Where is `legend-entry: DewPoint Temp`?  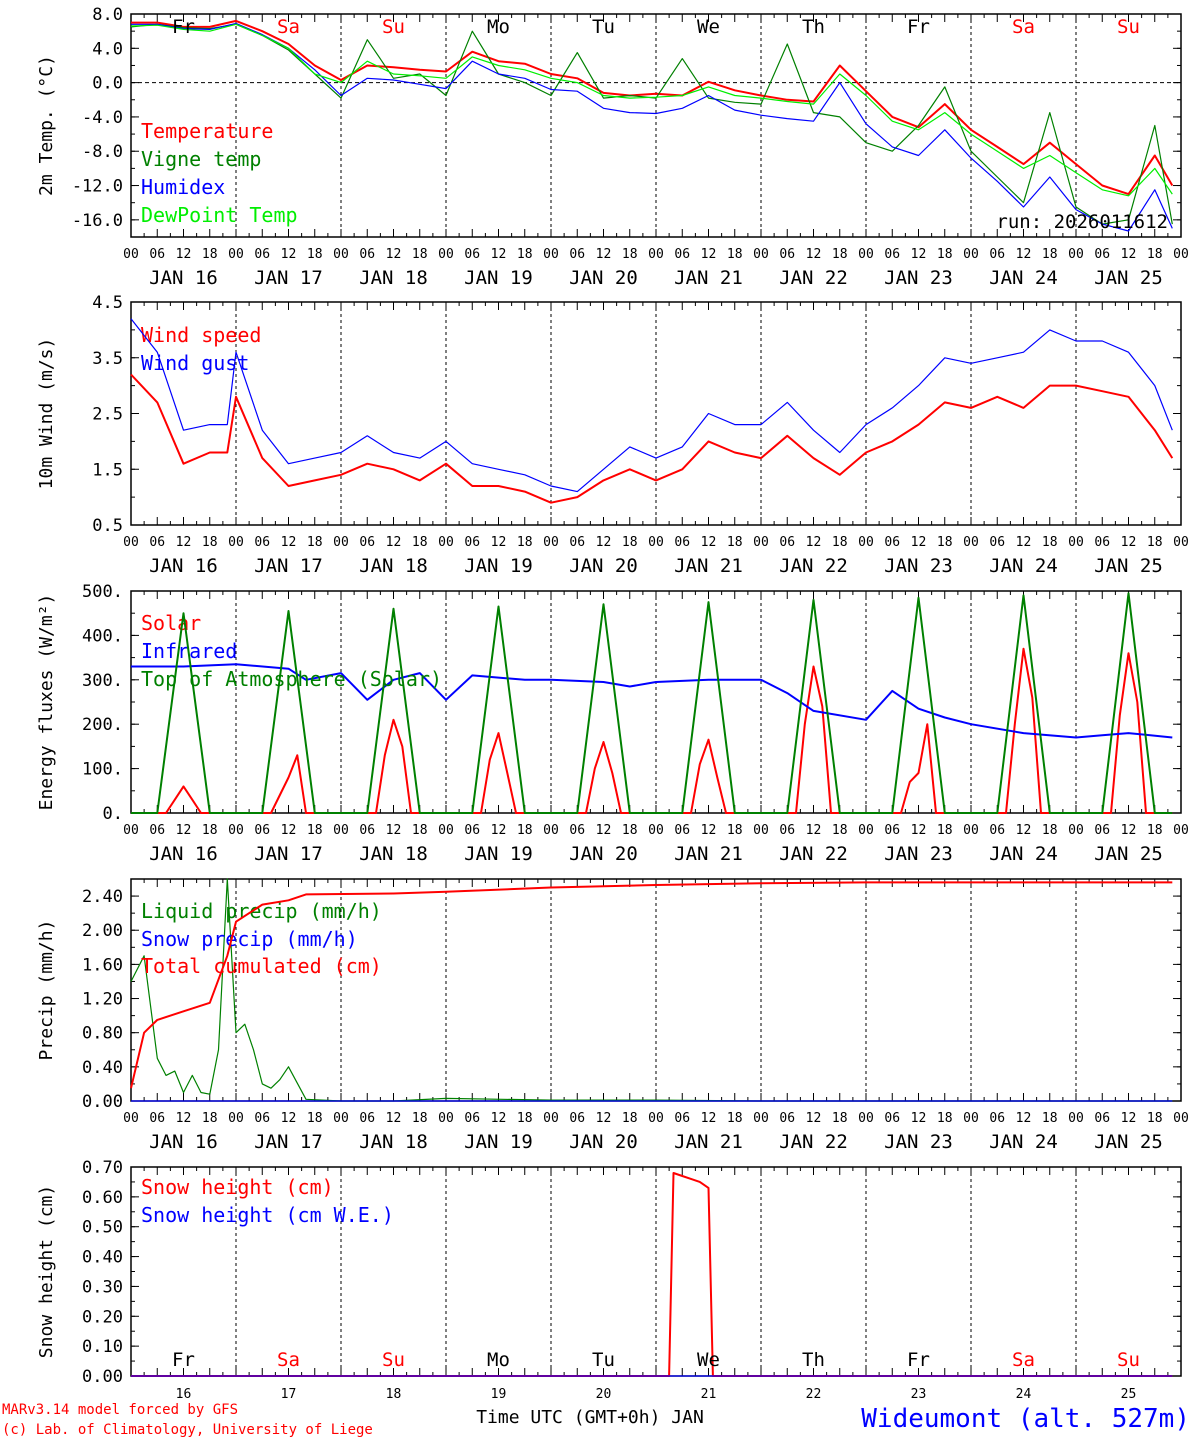
legend-entry: DewPoint Temp is located at coordinates (219, 215).